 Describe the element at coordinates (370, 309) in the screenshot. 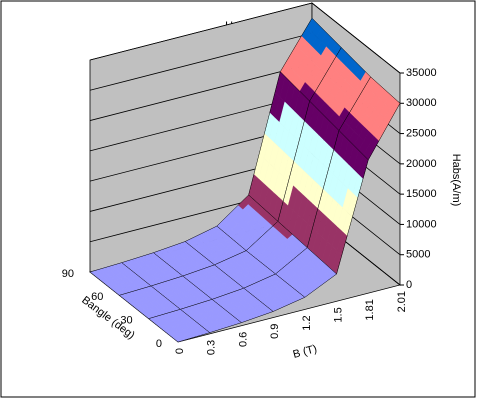

I see `x-tick-label: 1.81` at that location.